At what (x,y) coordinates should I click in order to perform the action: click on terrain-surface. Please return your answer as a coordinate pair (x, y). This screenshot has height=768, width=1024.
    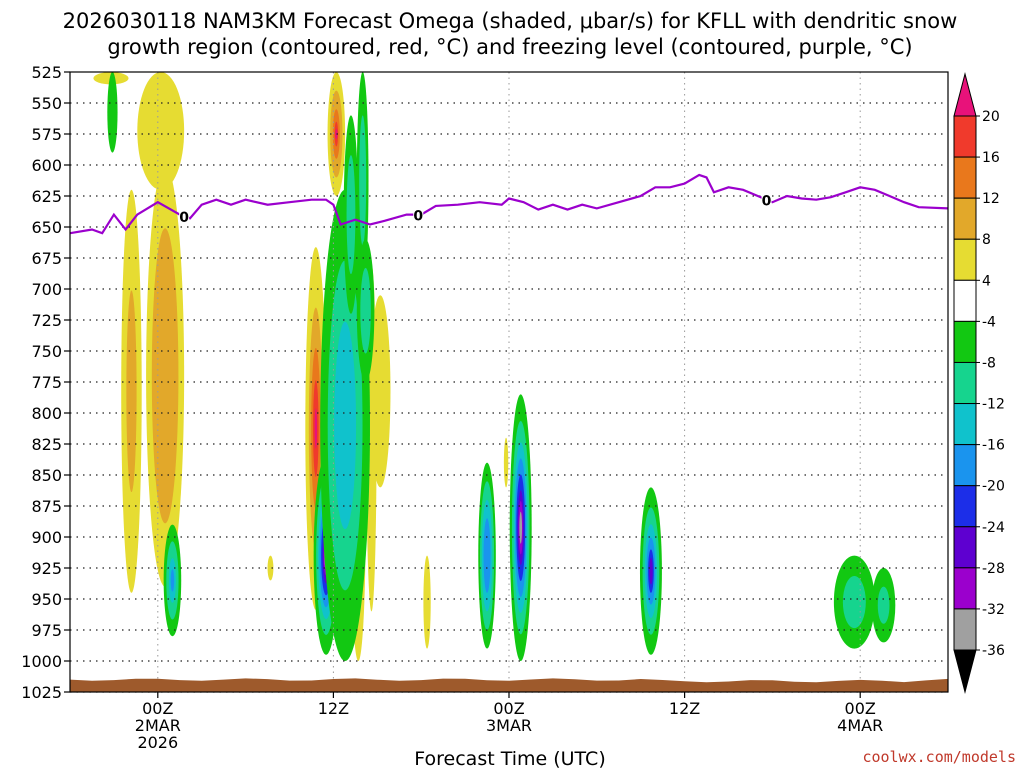
    Looking at the image, I should click on (509, 685).